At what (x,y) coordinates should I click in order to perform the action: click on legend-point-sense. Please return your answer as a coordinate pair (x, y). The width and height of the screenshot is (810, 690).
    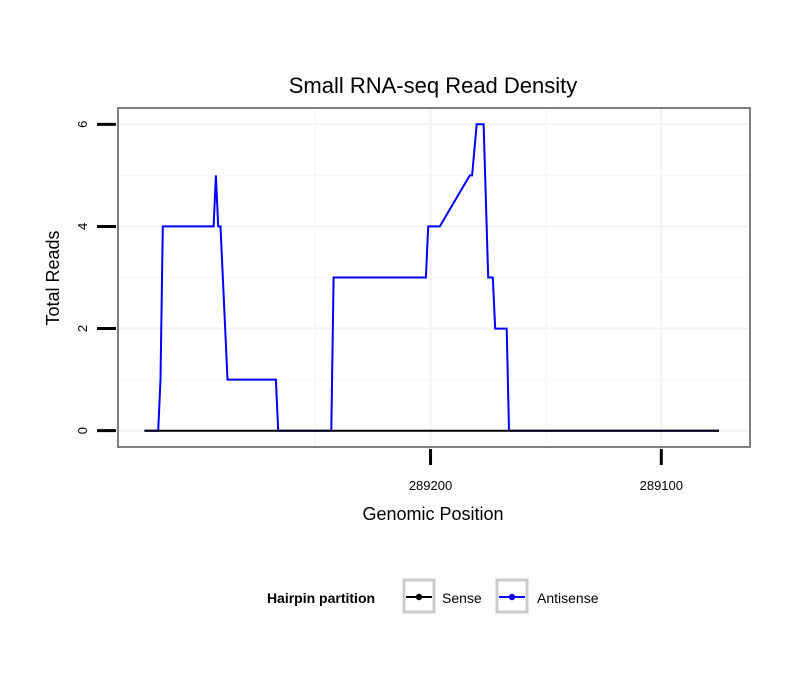
    Looking at the image, I should click on (419, 597).